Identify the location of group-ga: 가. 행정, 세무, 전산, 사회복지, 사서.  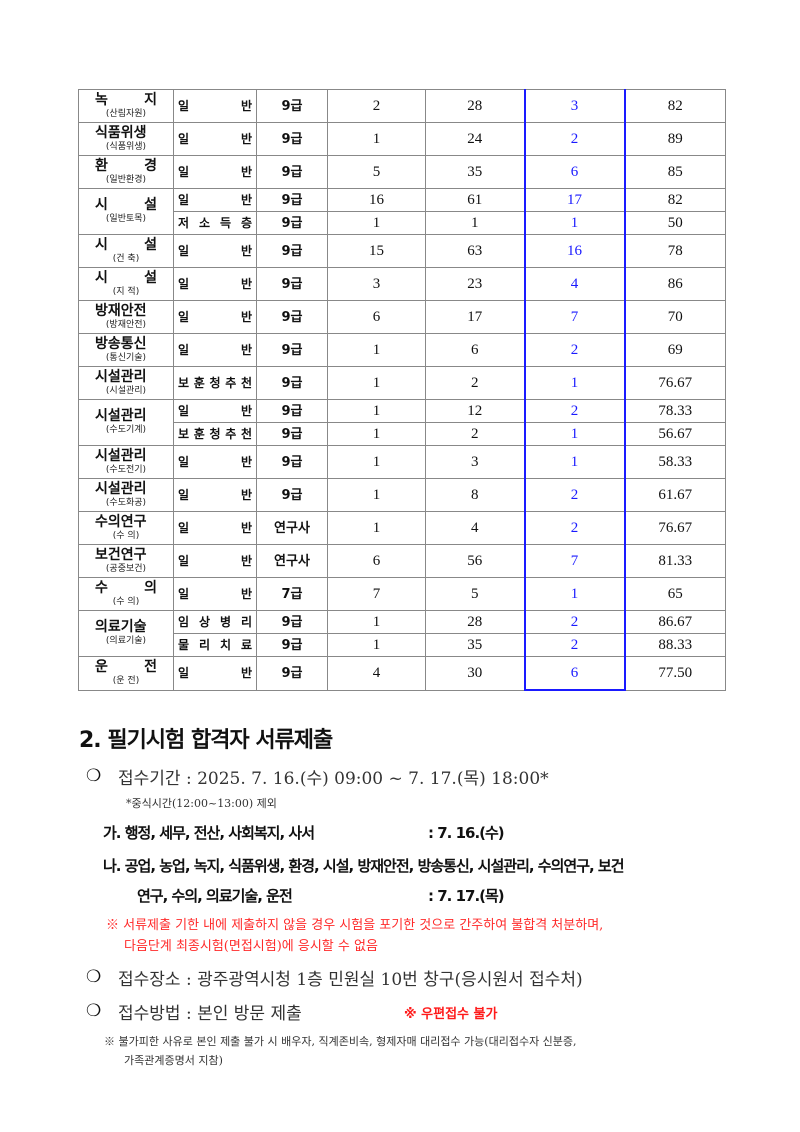
(209, 833).